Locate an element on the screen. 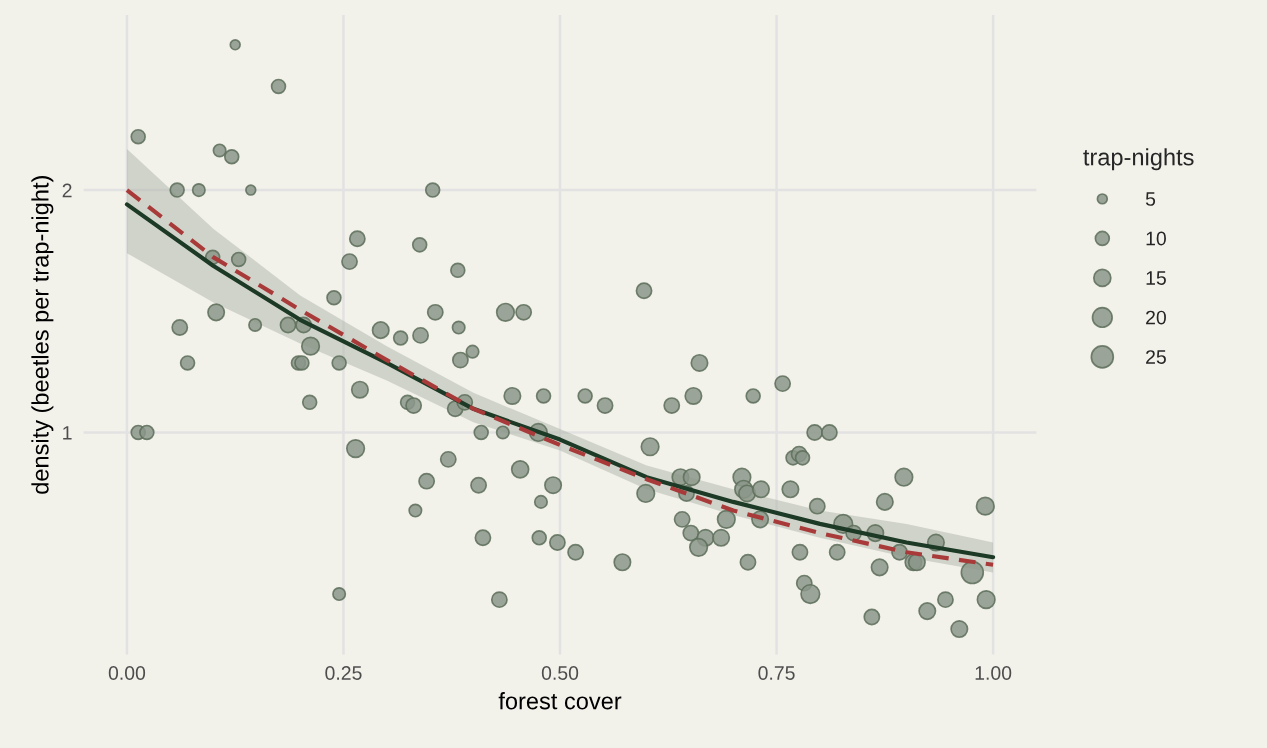 The height and width of the screenshot is (748, 1267). x-tick-label: 0.25 is located at coordinates (343, 673).